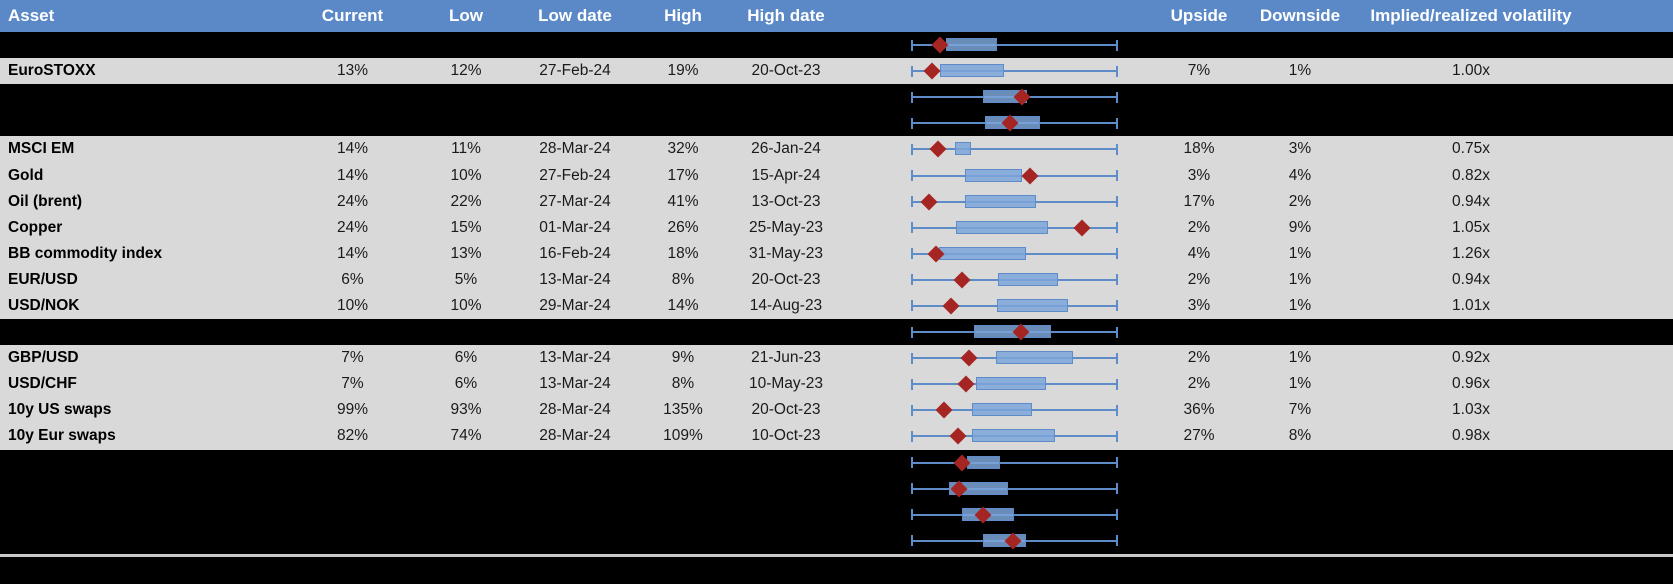 The image size is (1673, 584). Describe the element at coordinates (352, 201) in the screenshot. I see `cell-current: 24%` at that location.